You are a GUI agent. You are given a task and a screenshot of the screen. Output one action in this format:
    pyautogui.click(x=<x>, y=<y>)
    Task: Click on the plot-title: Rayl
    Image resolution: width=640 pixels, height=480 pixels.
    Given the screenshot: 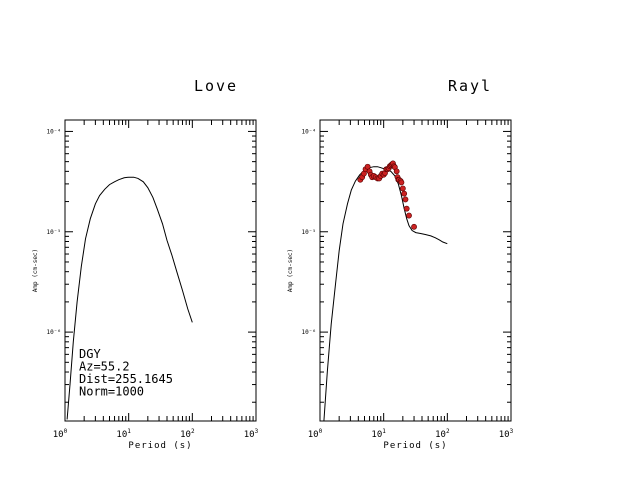 What is the action you would take?
    pyautogui.click(x=470, y=86)
    